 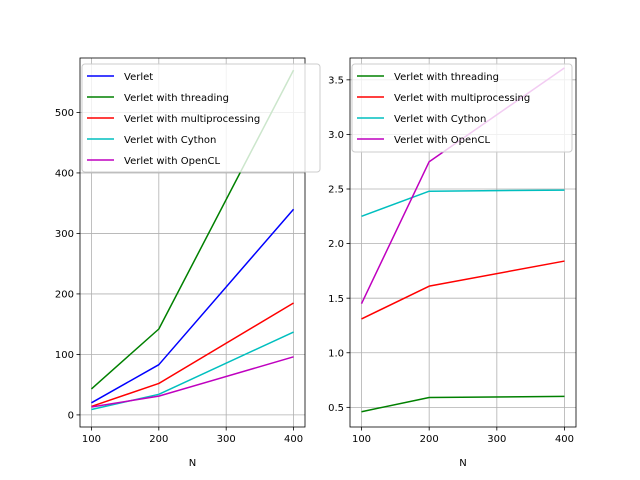 I want to click on y-tick-label: 0.5, so click(x=336, y=408).